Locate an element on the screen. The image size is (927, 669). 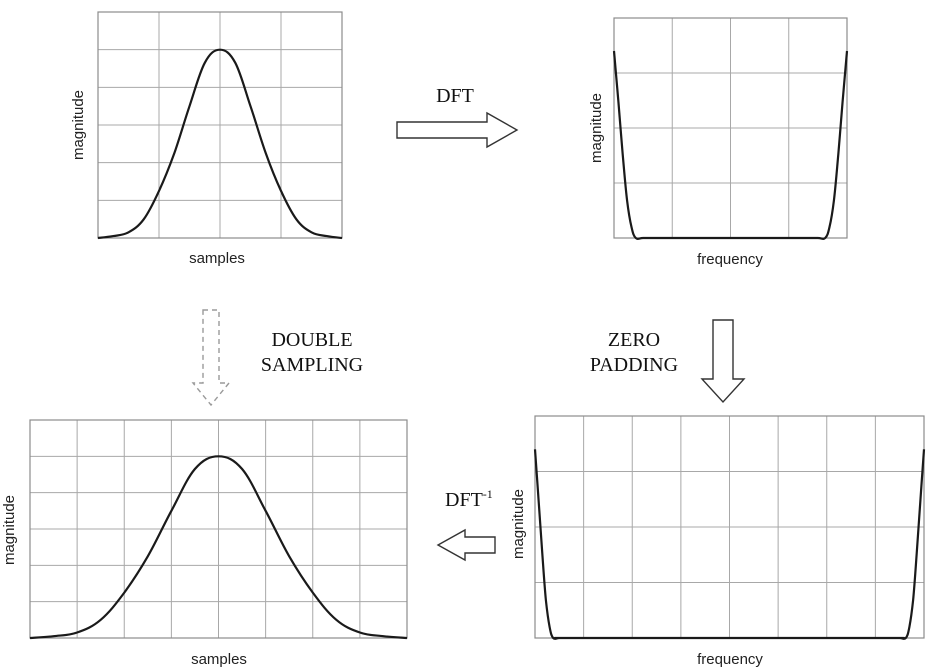
panel-top-right-curve is located at coordinates (730, 145).